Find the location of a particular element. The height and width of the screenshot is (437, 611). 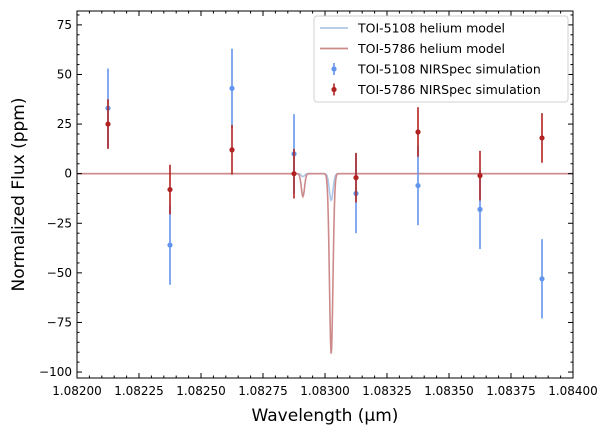

y-tick-label: −25 is located at coordinates (59, 223).